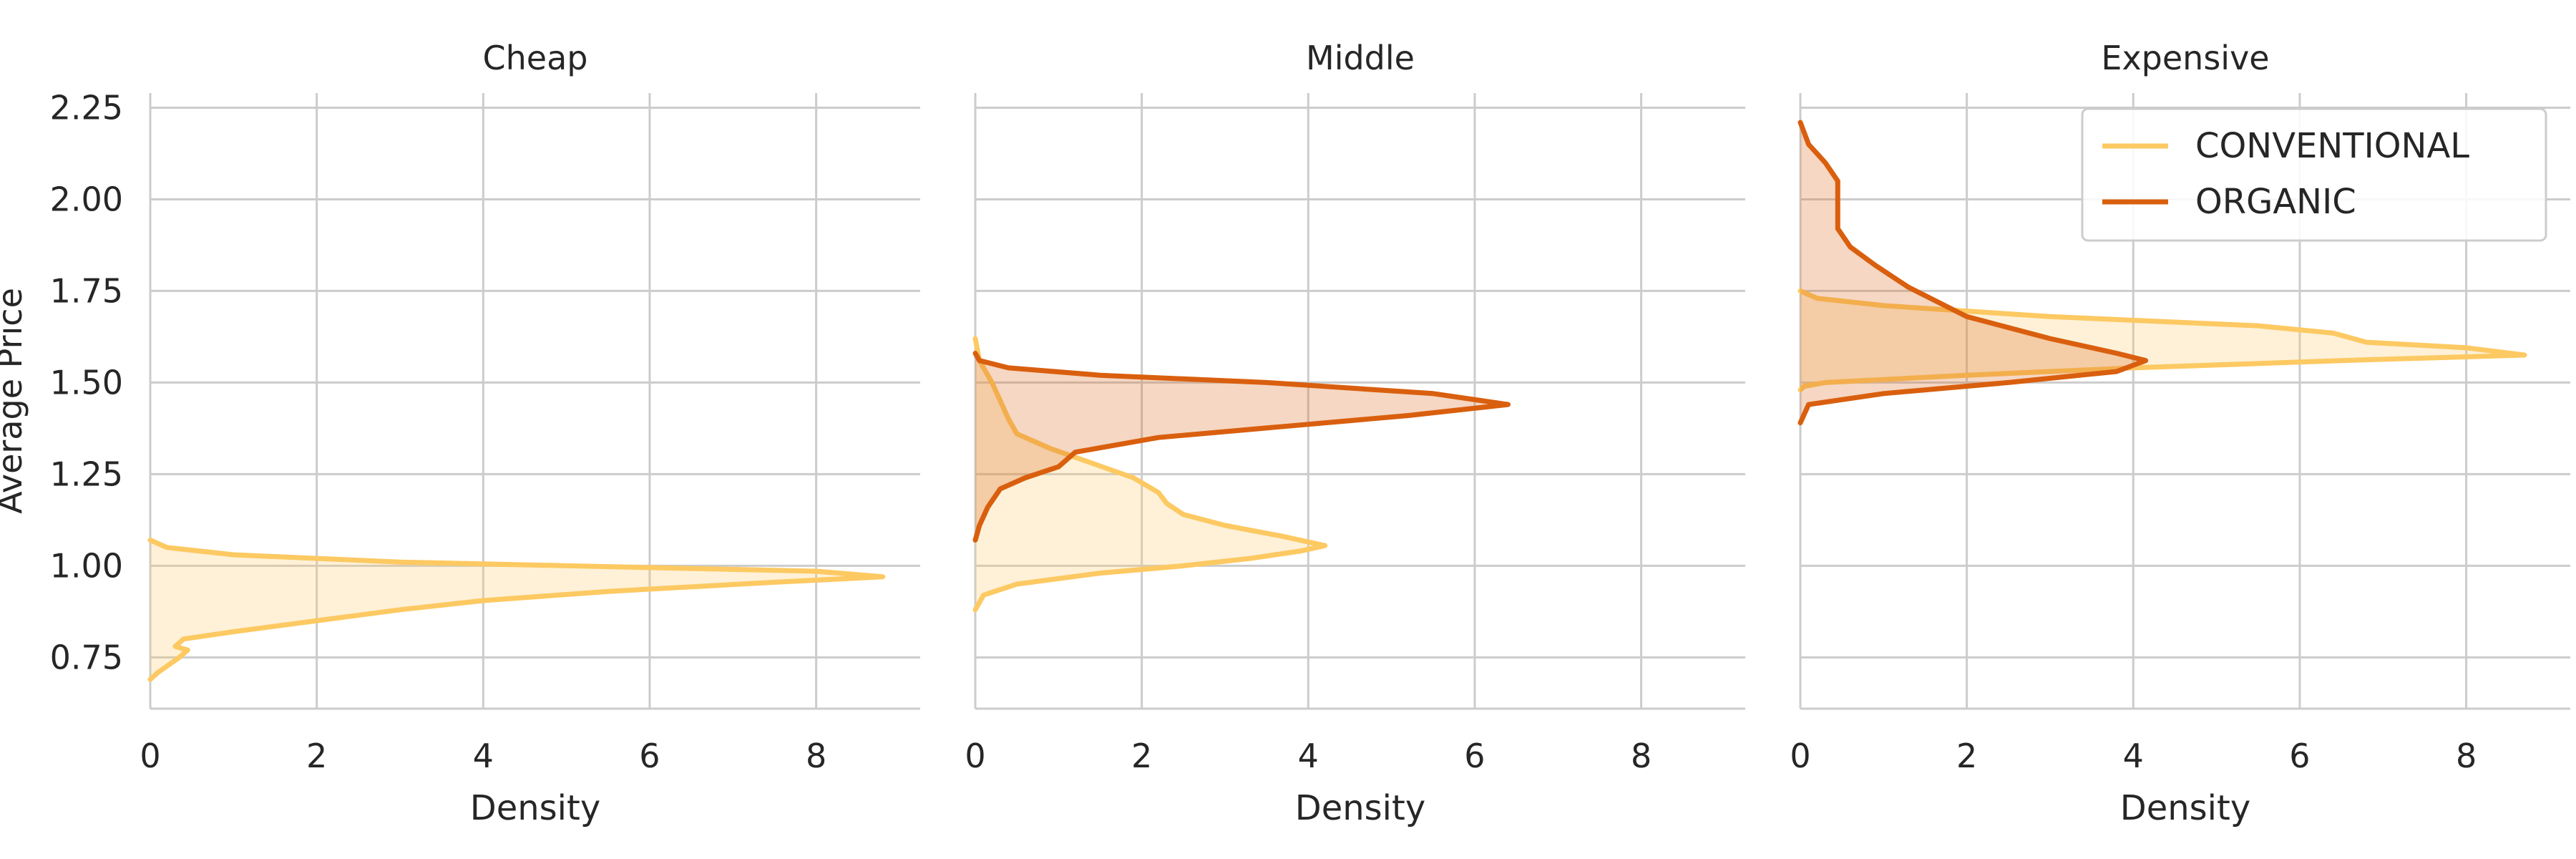  I want to click on panel-title: Middle, so click(1360, 58).